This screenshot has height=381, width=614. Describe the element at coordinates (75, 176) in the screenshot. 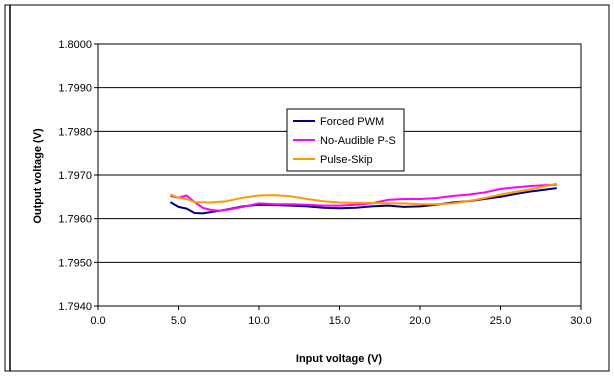

I see `y-tick-label: 1.7970` at that location.